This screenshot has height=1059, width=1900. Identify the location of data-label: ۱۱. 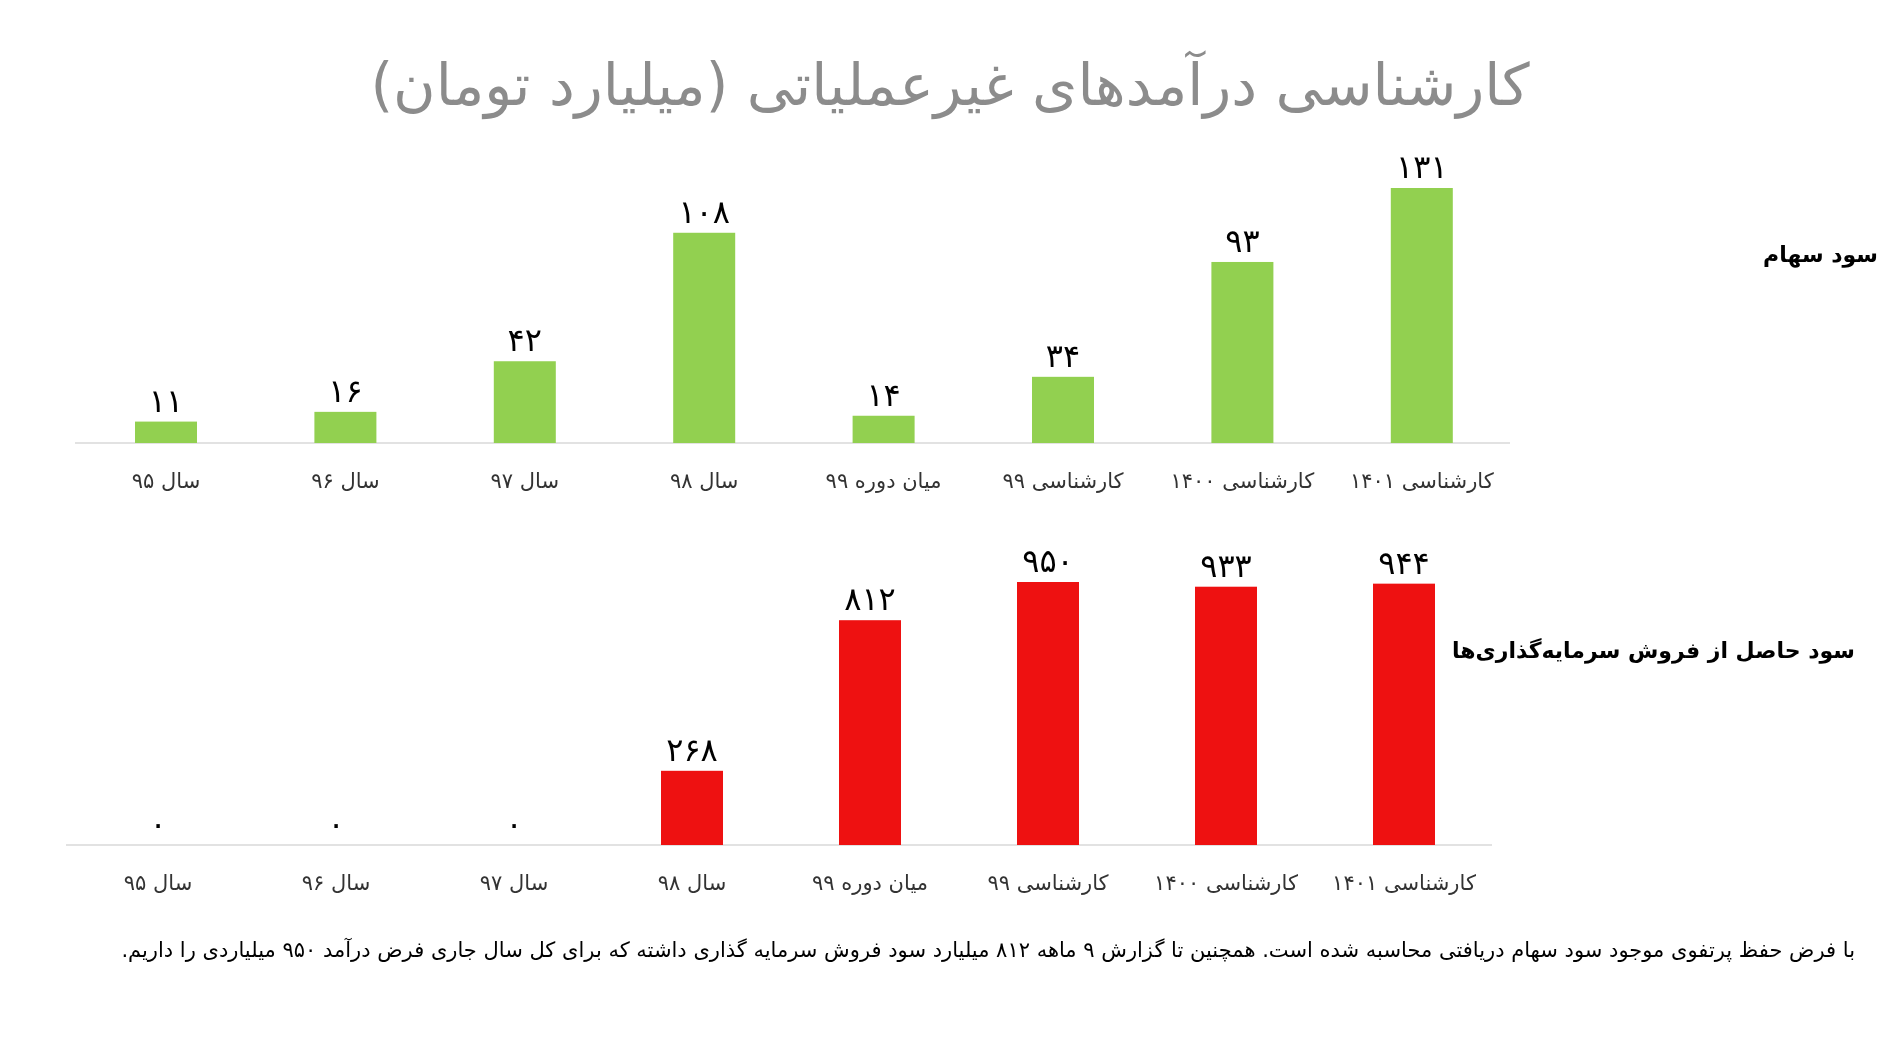
(166, 400).